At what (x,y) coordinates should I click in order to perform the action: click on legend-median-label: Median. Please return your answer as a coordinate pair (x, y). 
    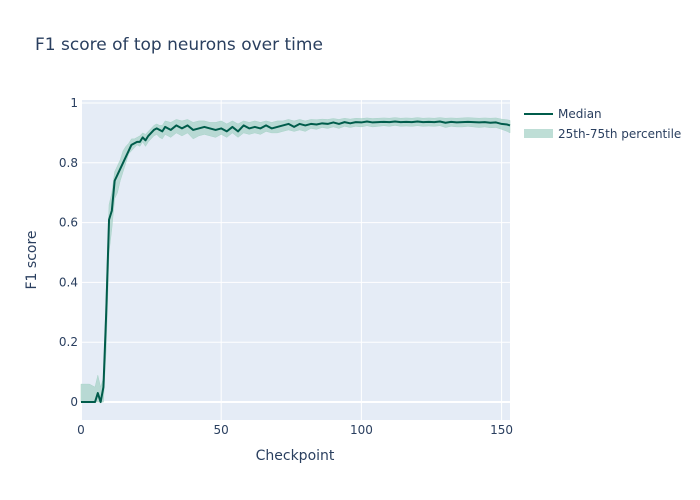
    Looking at the image, I should click on (580, 114).